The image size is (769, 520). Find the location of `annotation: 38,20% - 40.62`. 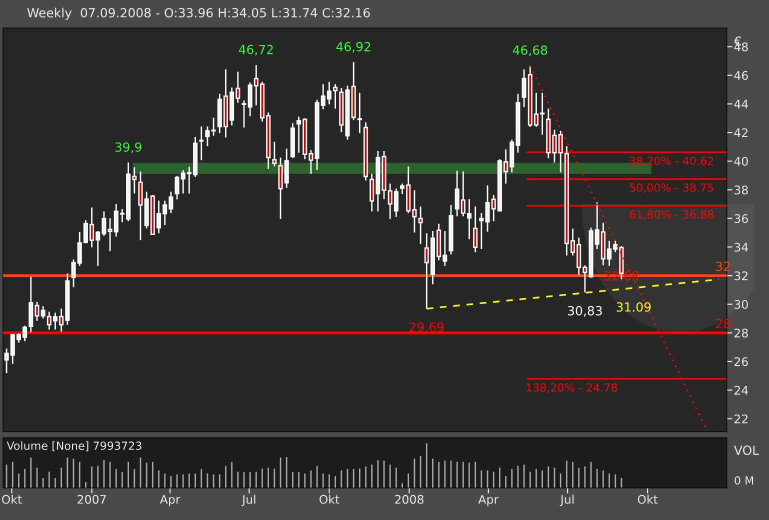

annotation: 38,20% - 40.62 is located at coordinates (672, 161).